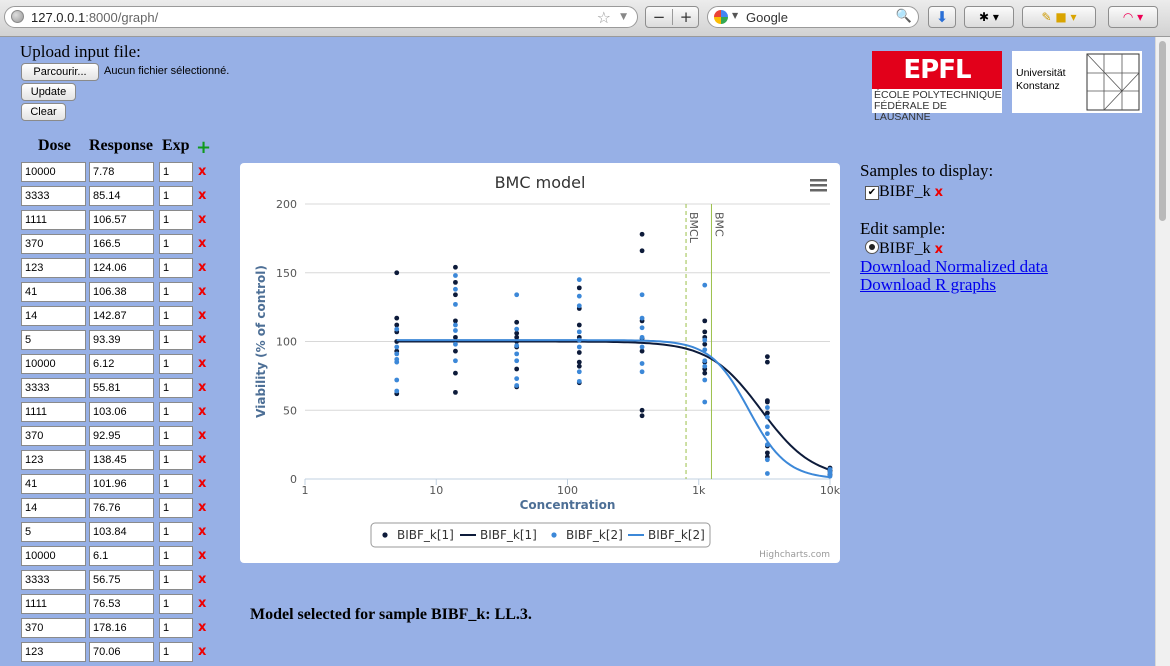  What do you see at coordinates (121, 508) in the screenshot?
I see `response-input: 76.76` at bounding box center [121, 508].